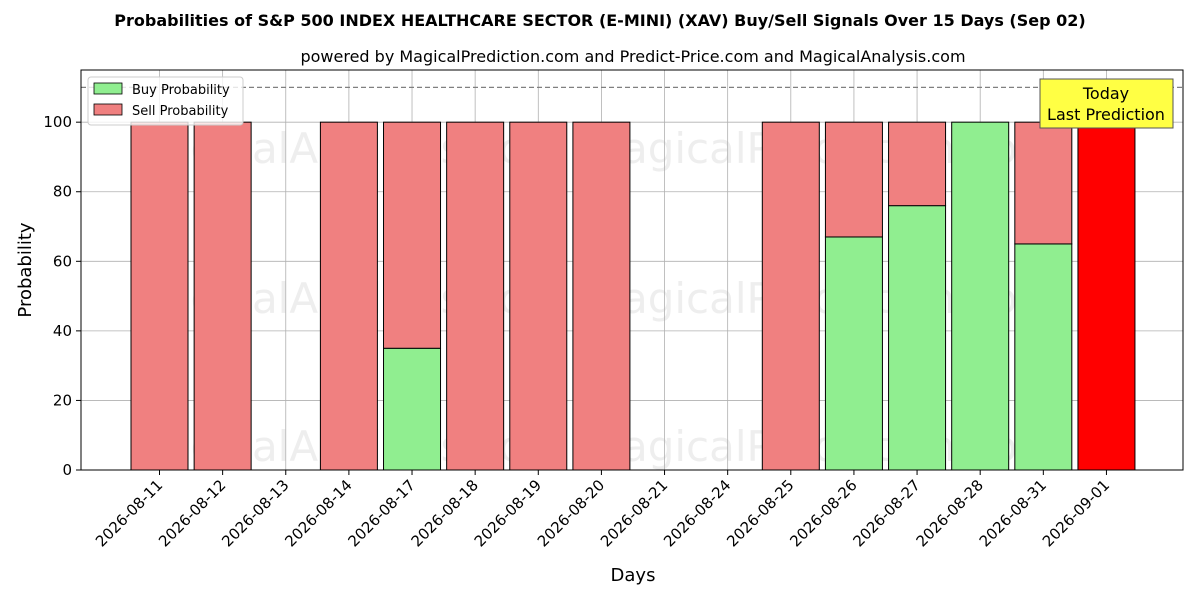 This screenshot has height=600, width=1200. I want to click on today-annotation: Today Last Prediction, so click(1106, 103).